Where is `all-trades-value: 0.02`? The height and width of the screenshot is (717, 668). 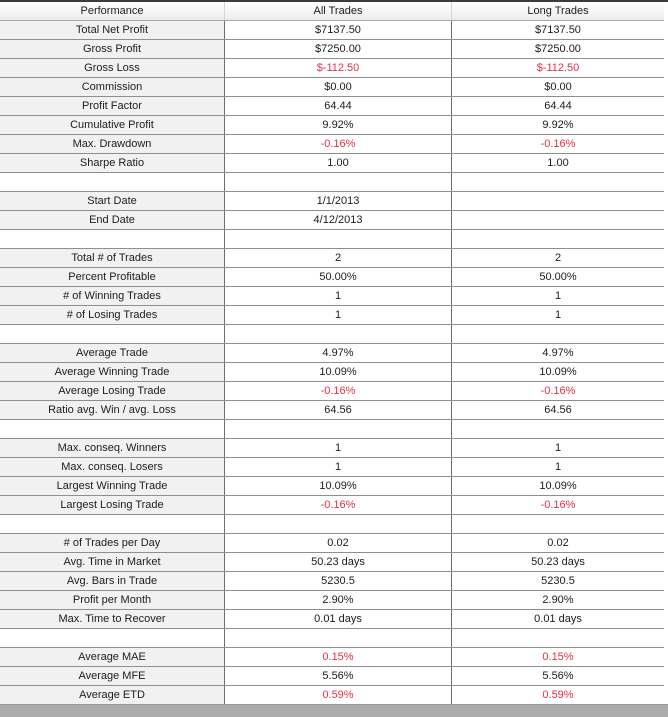 all-trades-value: 0.02 is located at coordinates (337, 543).